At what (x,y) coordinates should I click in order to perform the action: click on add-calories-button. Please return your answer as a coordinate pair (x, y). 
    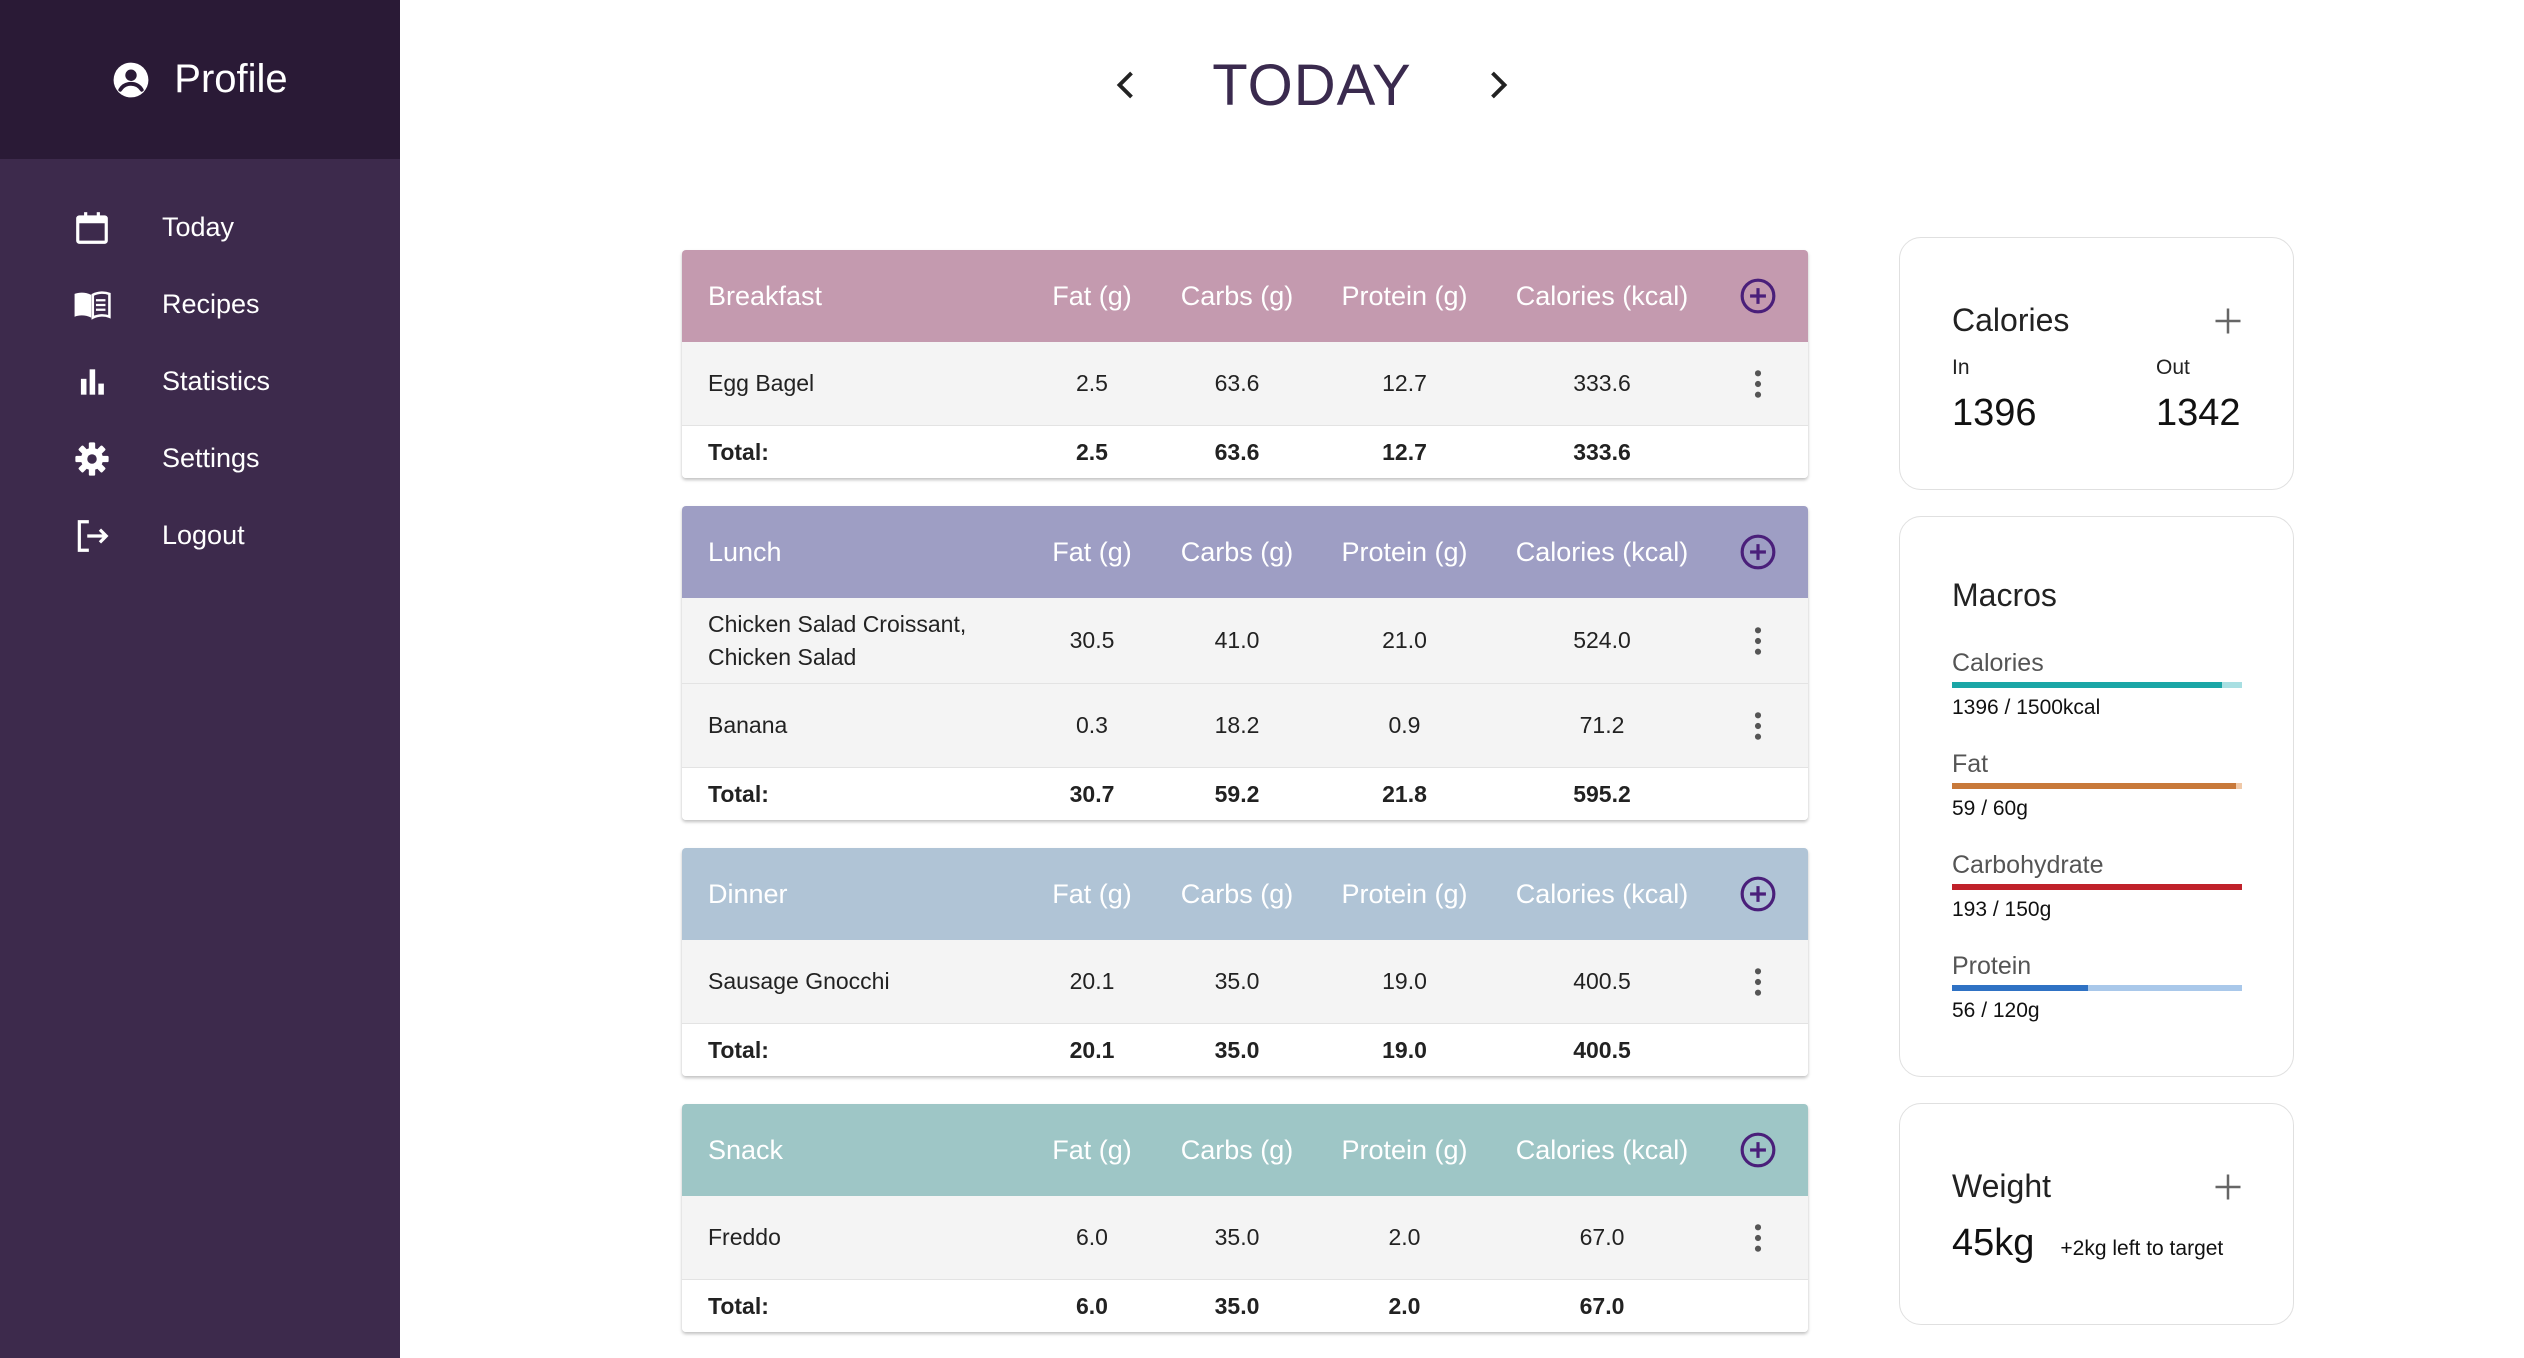
    Looking at the image, I should click on (2228, 321).